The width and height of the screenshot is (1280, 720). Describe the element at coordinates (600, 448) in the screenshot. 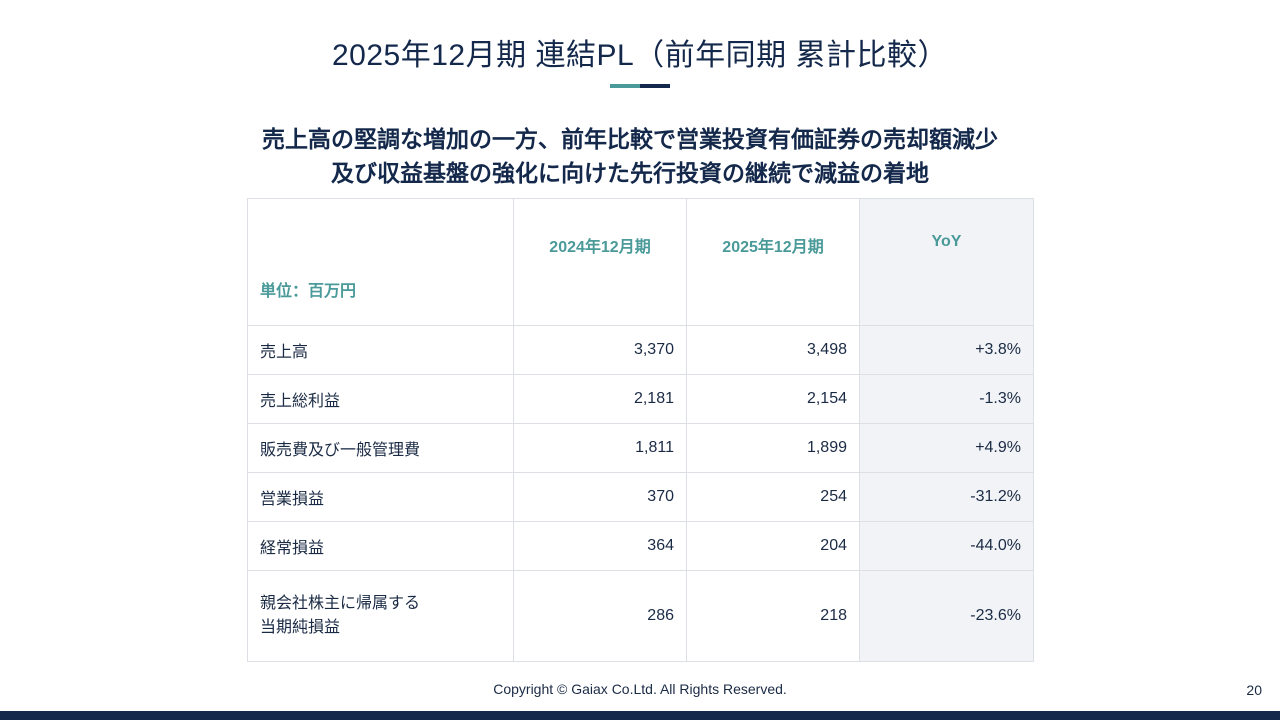

I see `value-2024: 1,811` at that location.